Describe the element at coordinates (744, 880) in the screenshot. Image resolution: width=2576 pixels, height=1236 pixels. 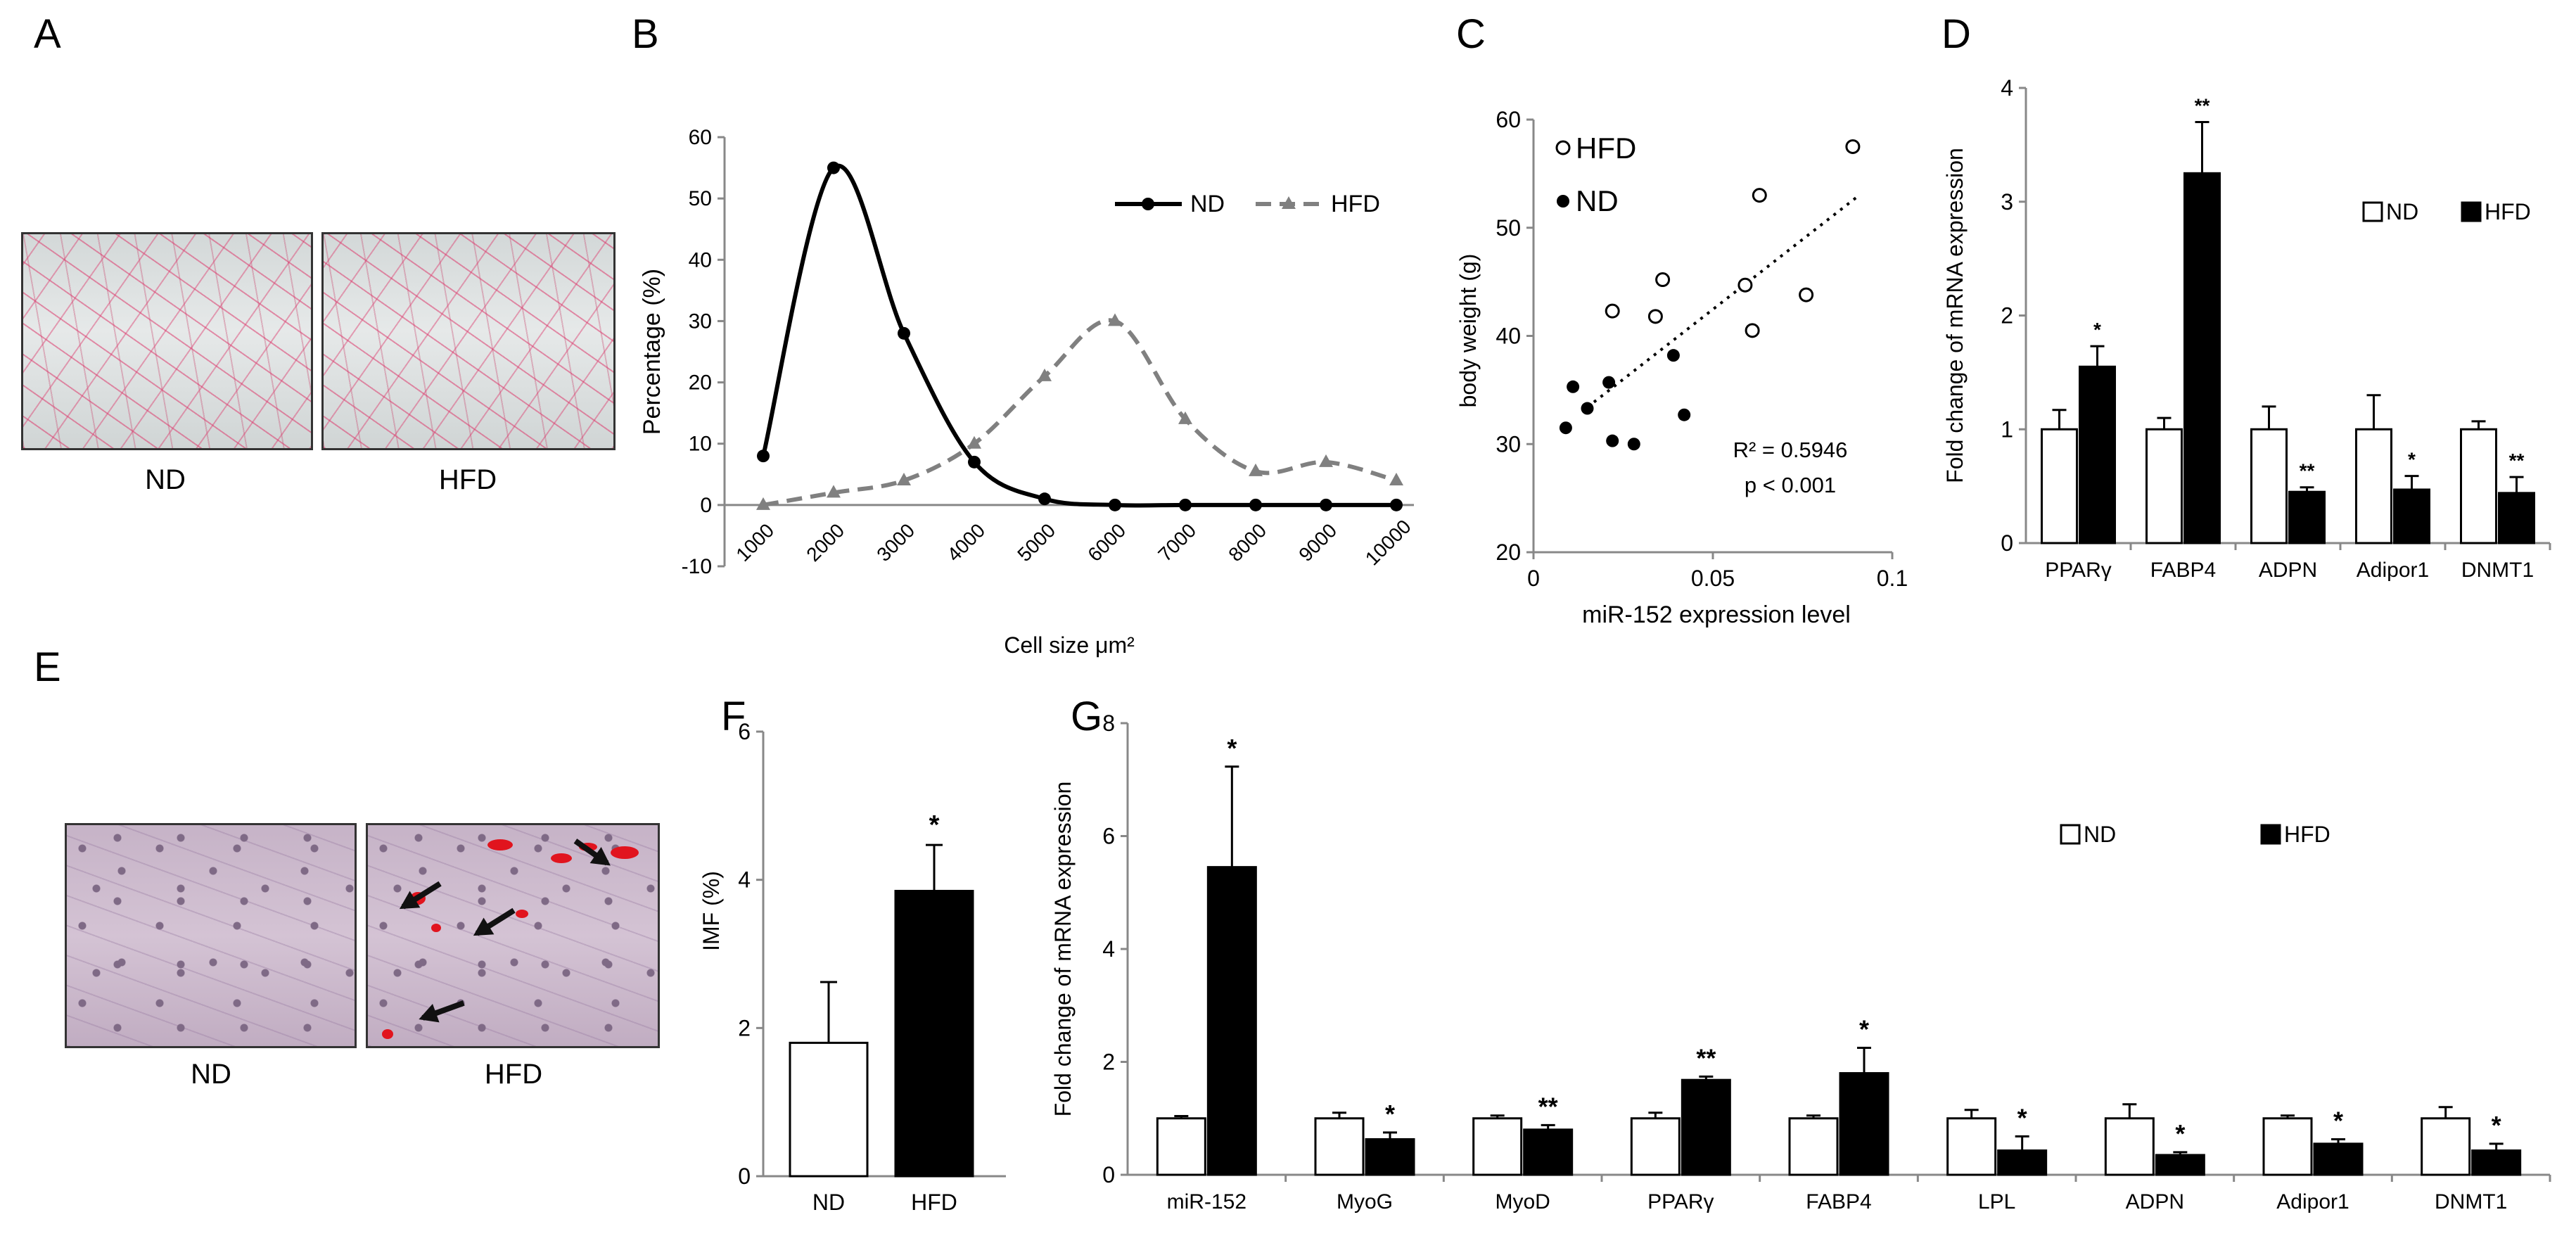
I see `f-y-tick-label: 4` at that location.